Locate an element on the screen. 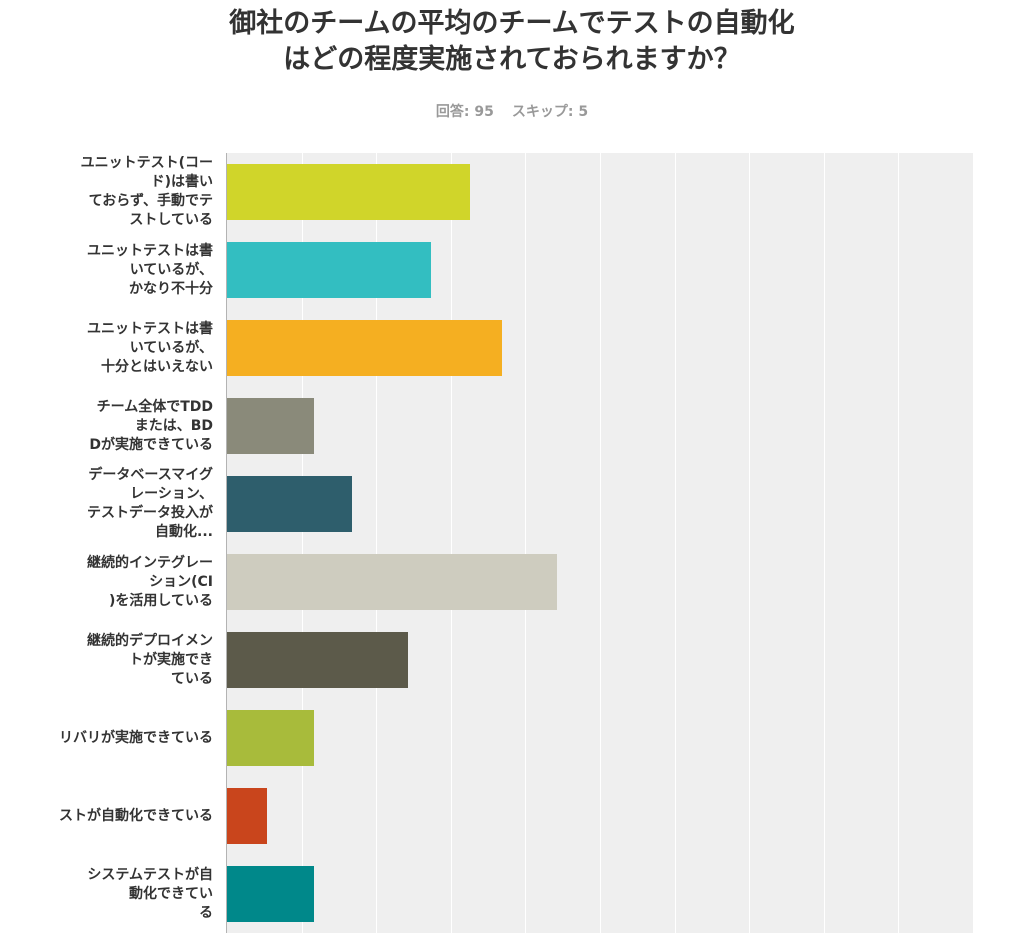 This screenshot has height=933, width=1024. category-label: ユニットテストは書 いているが、 十分とはいえない is located at coordinates (126, 348).